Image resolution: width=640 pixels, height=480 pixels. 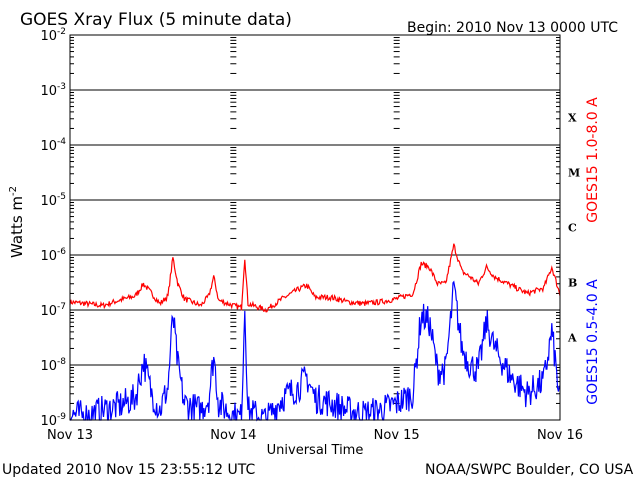 What do you see at coordinates (53, 200) in the screenshot?
I see `y-tick-label: 10⁻⁵` at bounding box center [53, 200].